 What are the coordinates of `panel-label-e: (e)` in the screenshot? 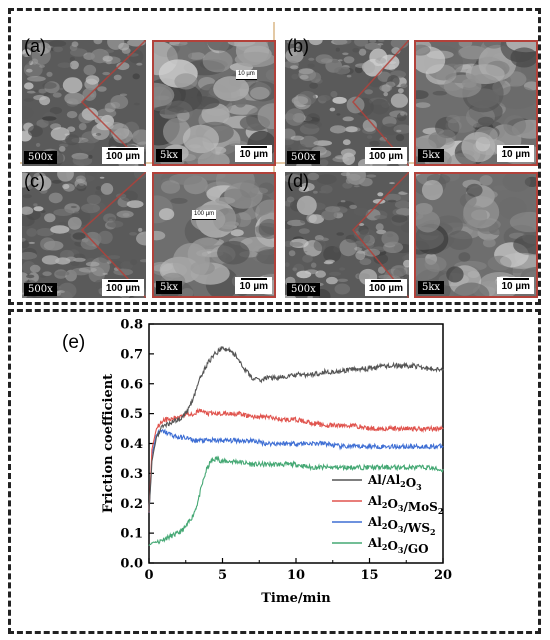 It's located at (73, 342).